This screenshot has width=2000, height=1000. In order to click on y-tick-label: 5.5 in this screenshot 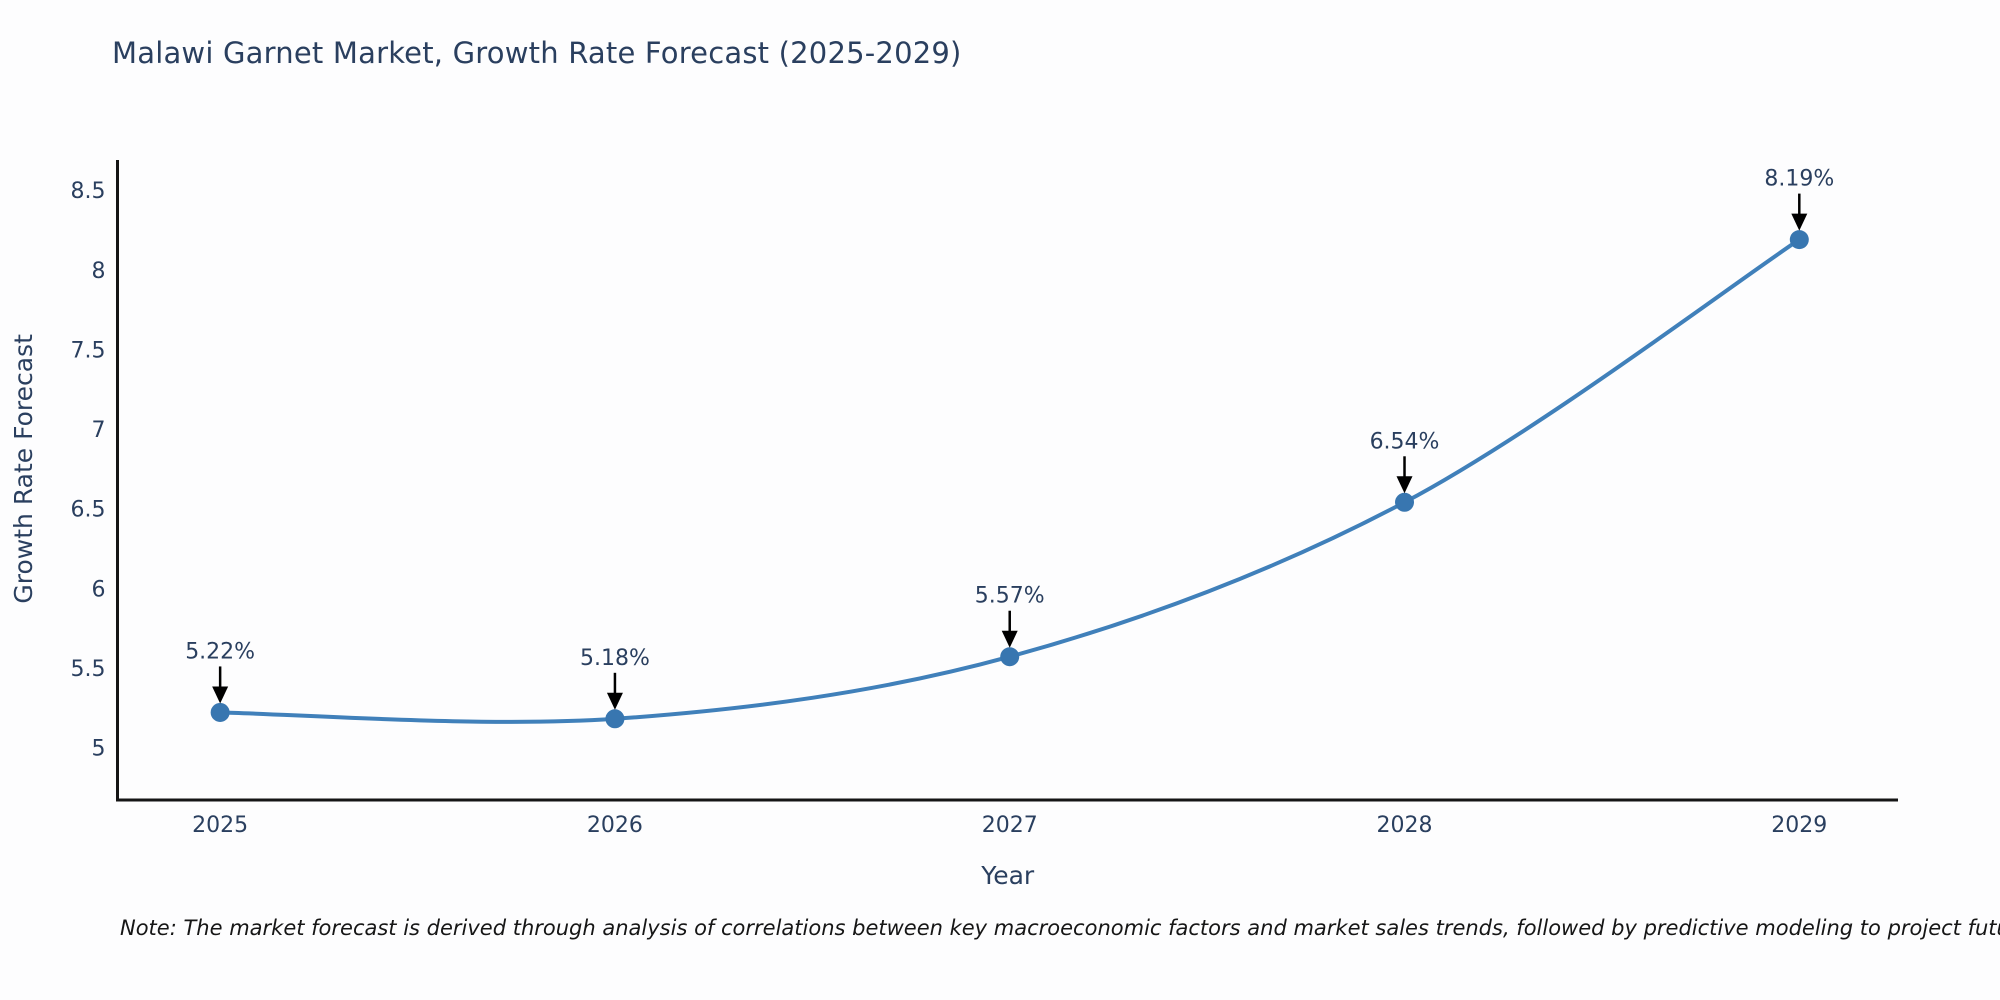, I will do `click(88, 669)`.